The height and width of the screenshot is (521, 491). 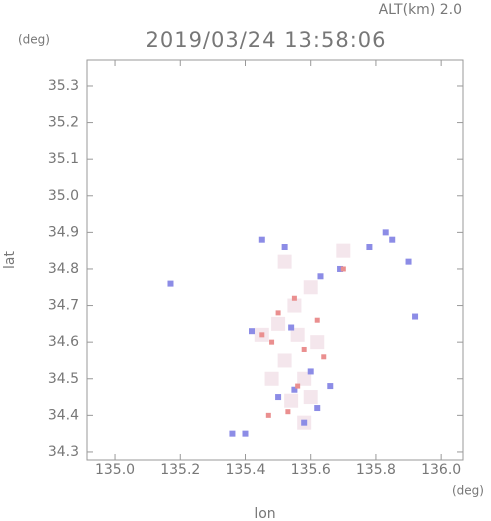 I want to click on x-axis-label: lon, so click(x=264, y=513).